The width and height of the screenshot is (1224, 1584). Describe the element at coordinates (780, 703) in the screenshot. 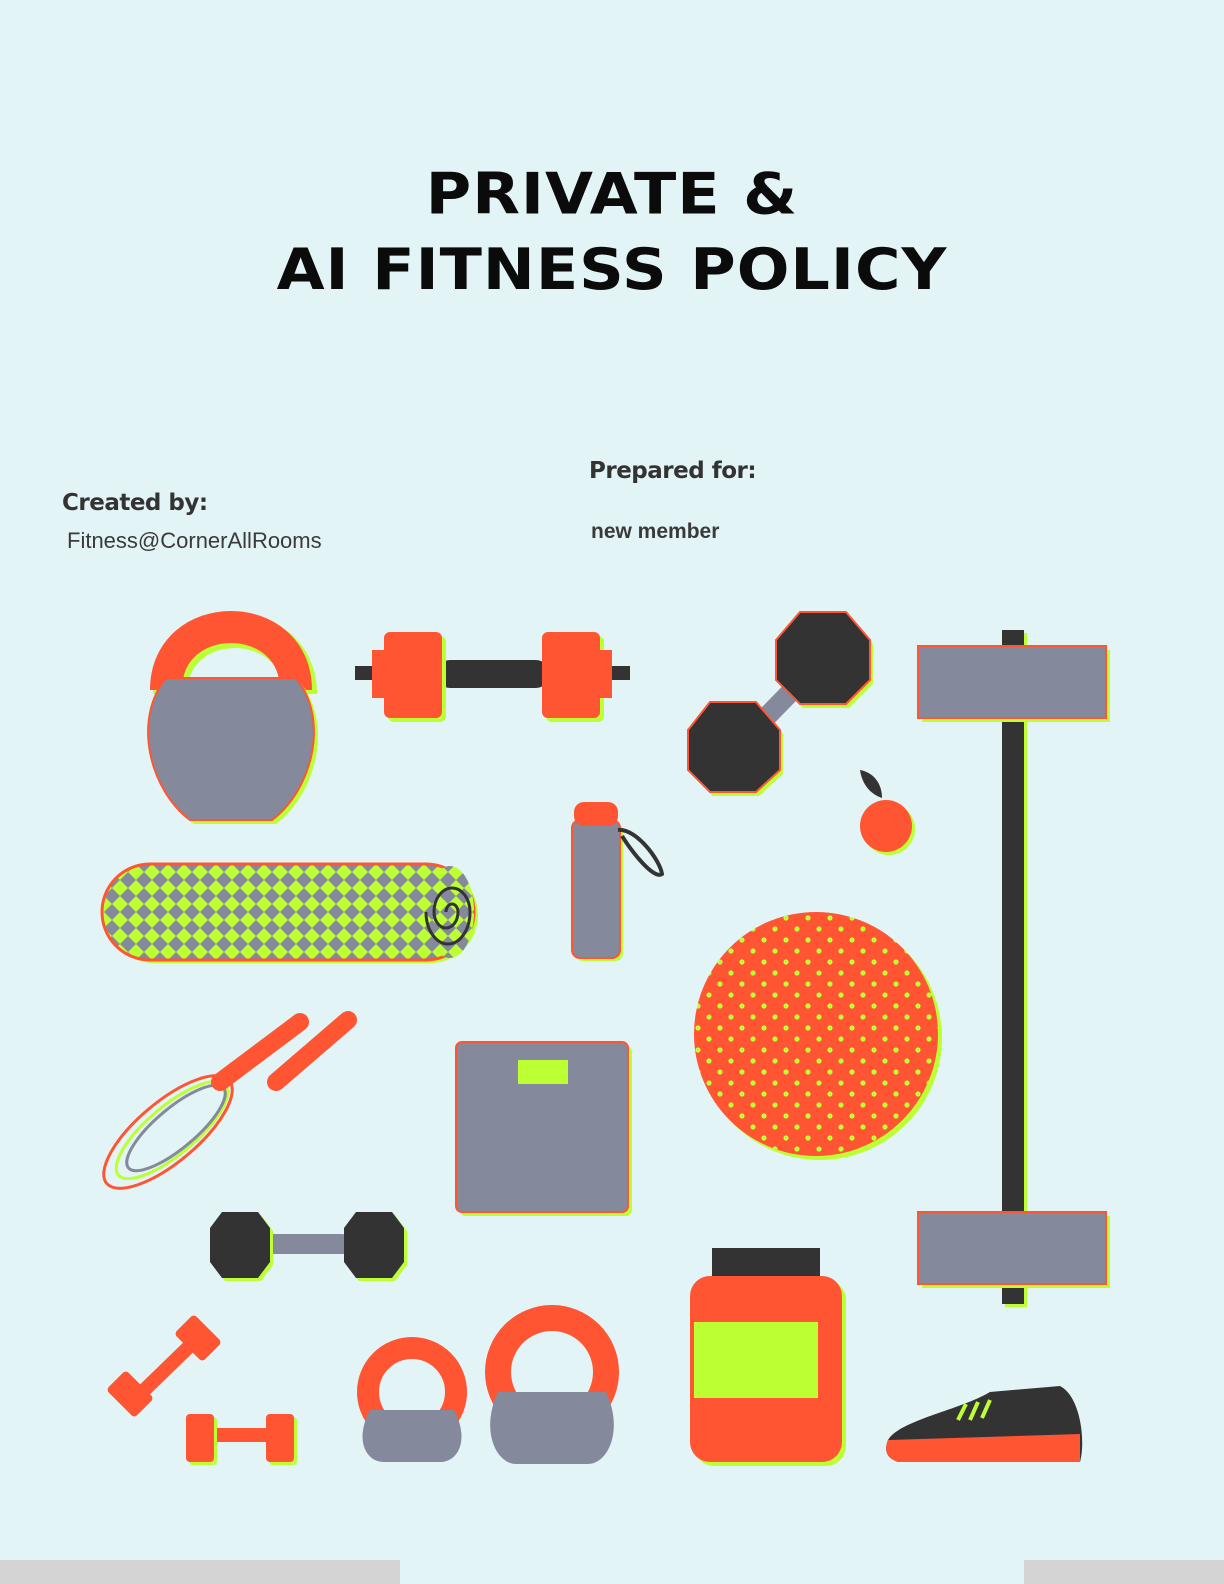

I see `hex-dumbbell-icon` at that location.